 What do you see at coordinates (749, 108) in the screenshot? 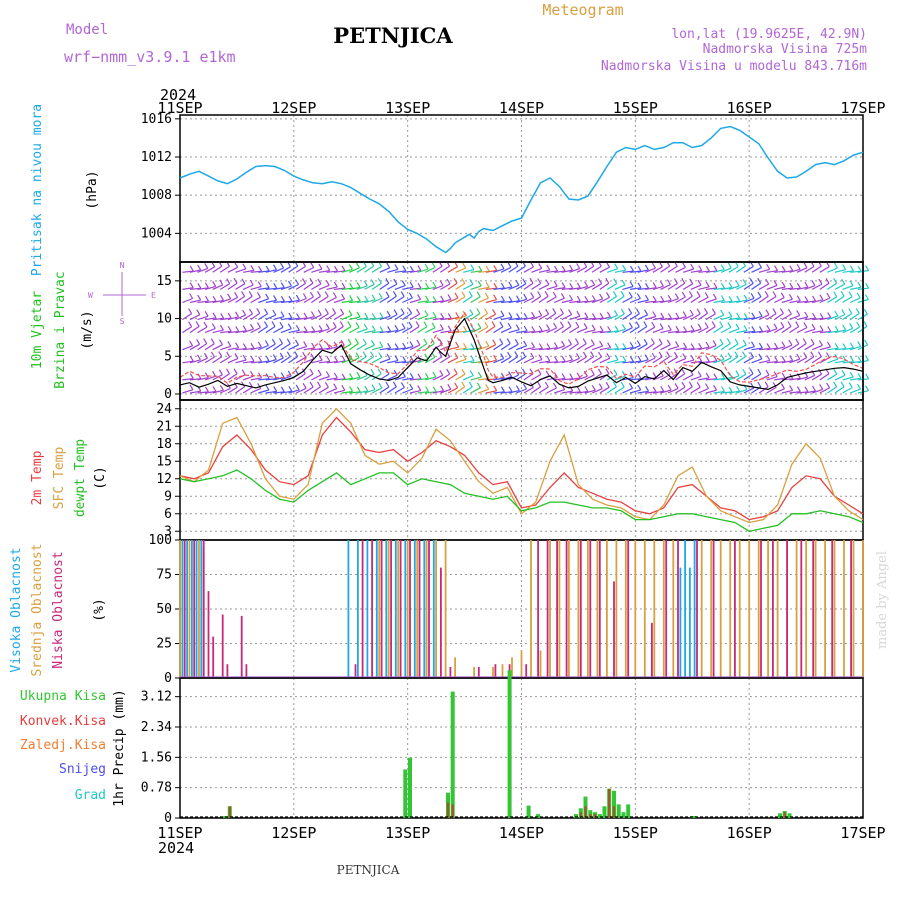
I see `top-xtick-label: 16SEP` at bounding box center [749, 108].